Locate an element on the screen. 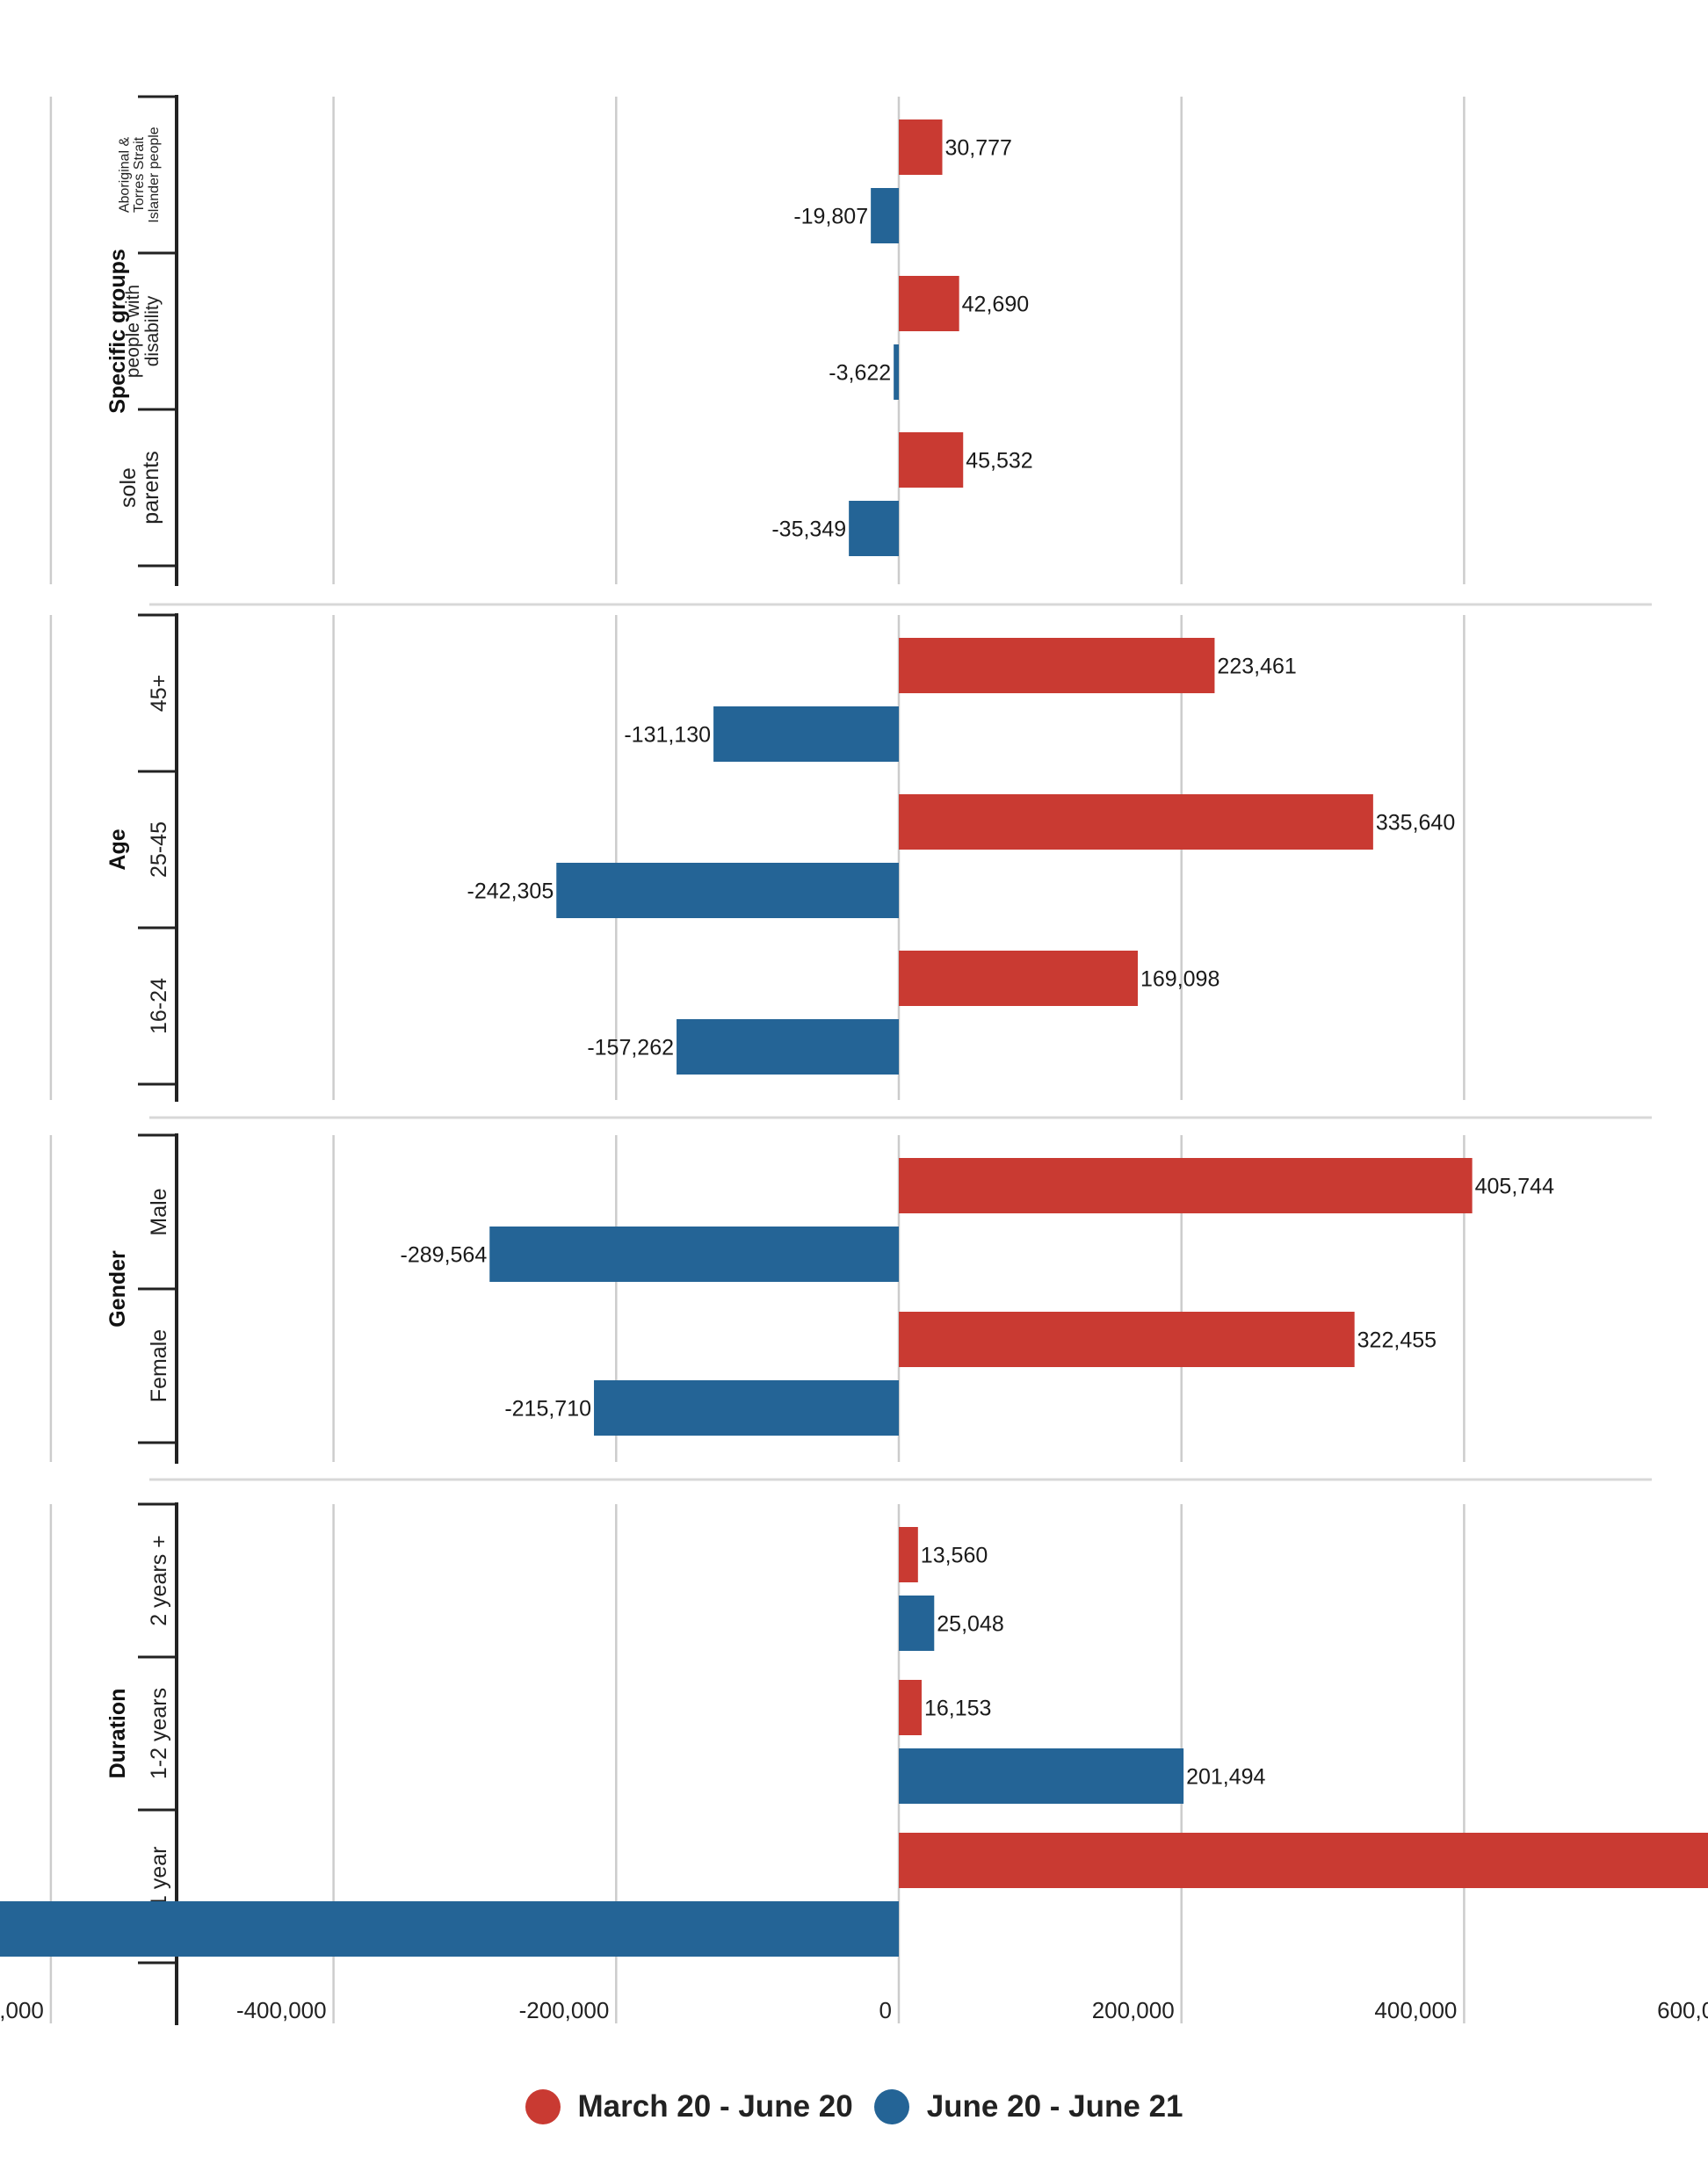  data-label-age-25-45-series-2: -242,305 is located at coordinates (510, 891).